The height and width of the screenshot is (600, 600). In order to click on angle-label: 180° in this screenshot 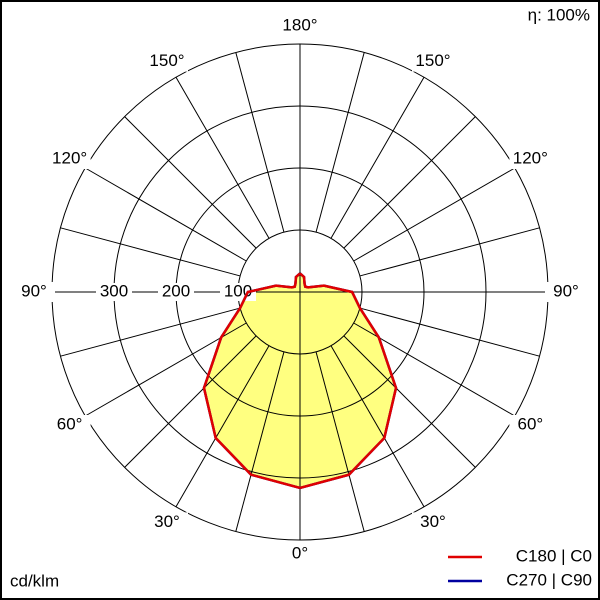, I will do `click(299, 24)`.